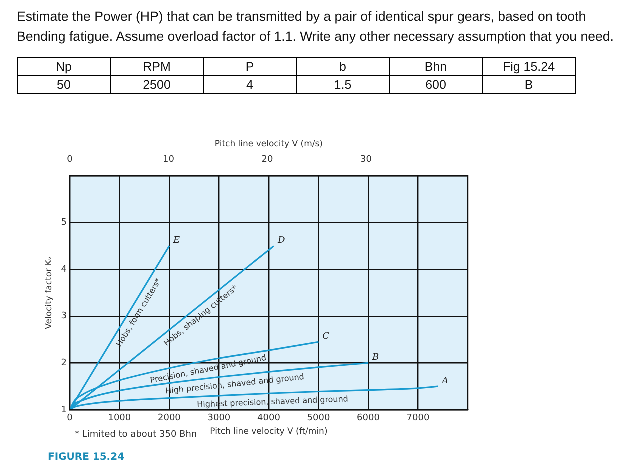  What do you see at coordinates (120, 419) in the screenshot?
I see `x-tick-label: 1000` at bounding box center [120, 419].